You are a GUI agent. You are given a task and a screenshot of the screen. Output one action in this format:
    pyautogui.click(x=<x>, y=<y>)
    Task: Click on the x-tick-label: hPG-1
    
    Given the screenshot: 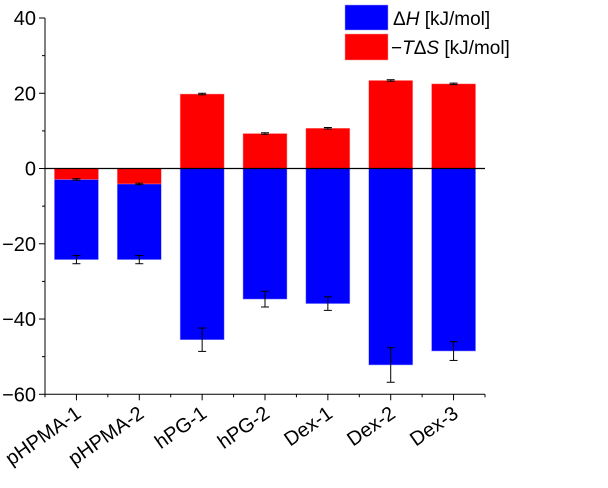 What is the action you would take?
    pyautogui.click(x=181, y=427)
    